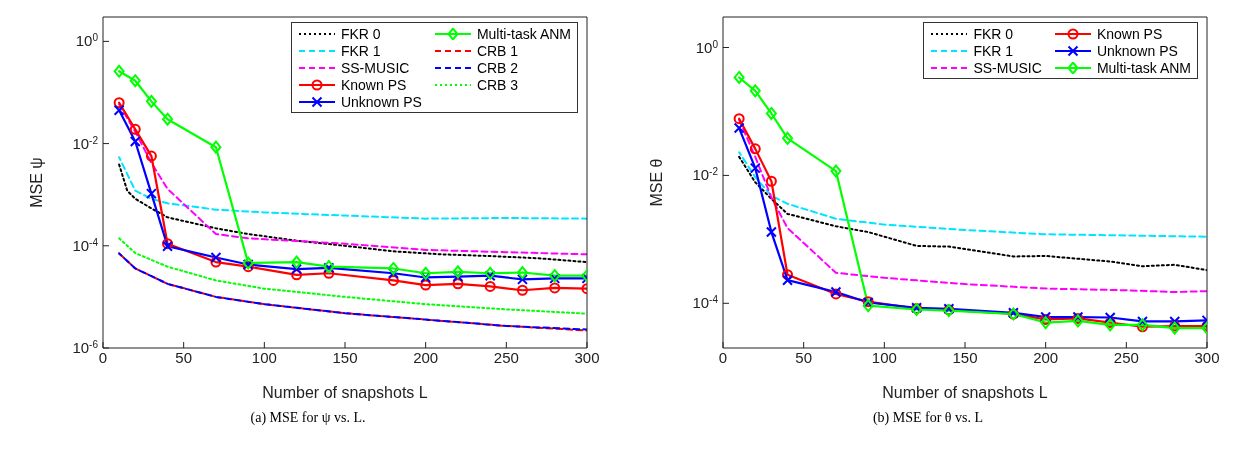 The width and height of the screenshot is (1244, 467). I want to click on legend-label: CRB 2, so click(497, 67).